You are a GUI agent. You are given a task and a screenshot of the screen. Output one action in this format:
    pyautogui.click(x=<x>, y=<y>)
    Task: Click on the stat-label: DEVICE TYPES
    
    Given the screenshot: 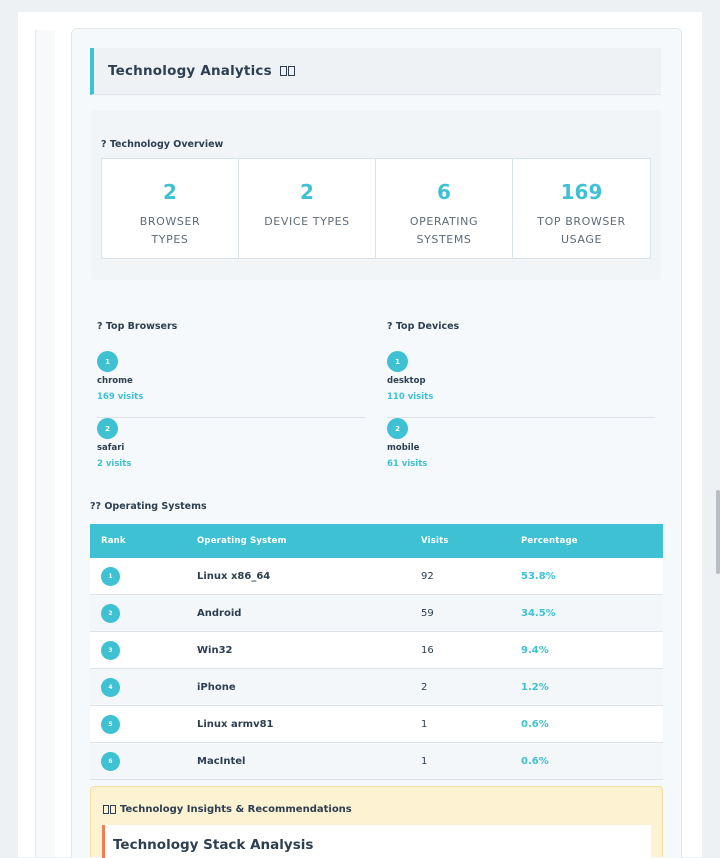 What is the action you would take?
    pyautogui.click(x=307, y=221)
    